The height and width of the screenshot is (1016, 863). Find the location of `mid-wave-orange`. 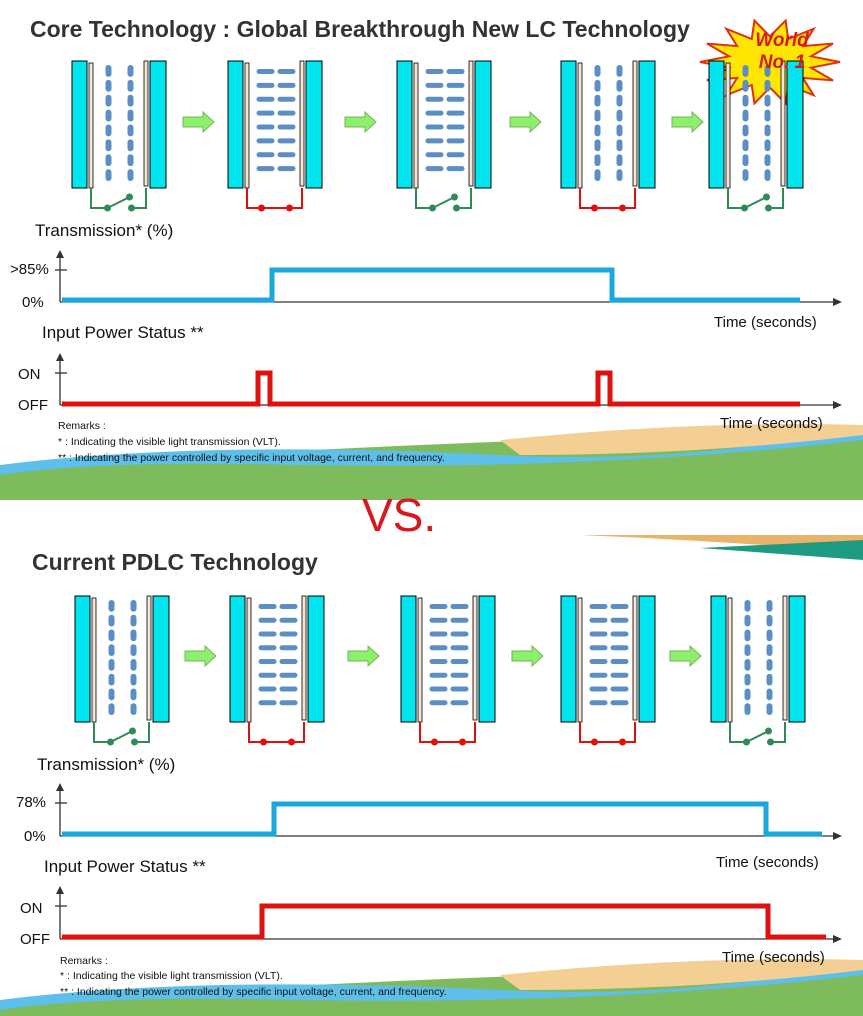

mid-wave-orange is located at coordinates (721, 543).